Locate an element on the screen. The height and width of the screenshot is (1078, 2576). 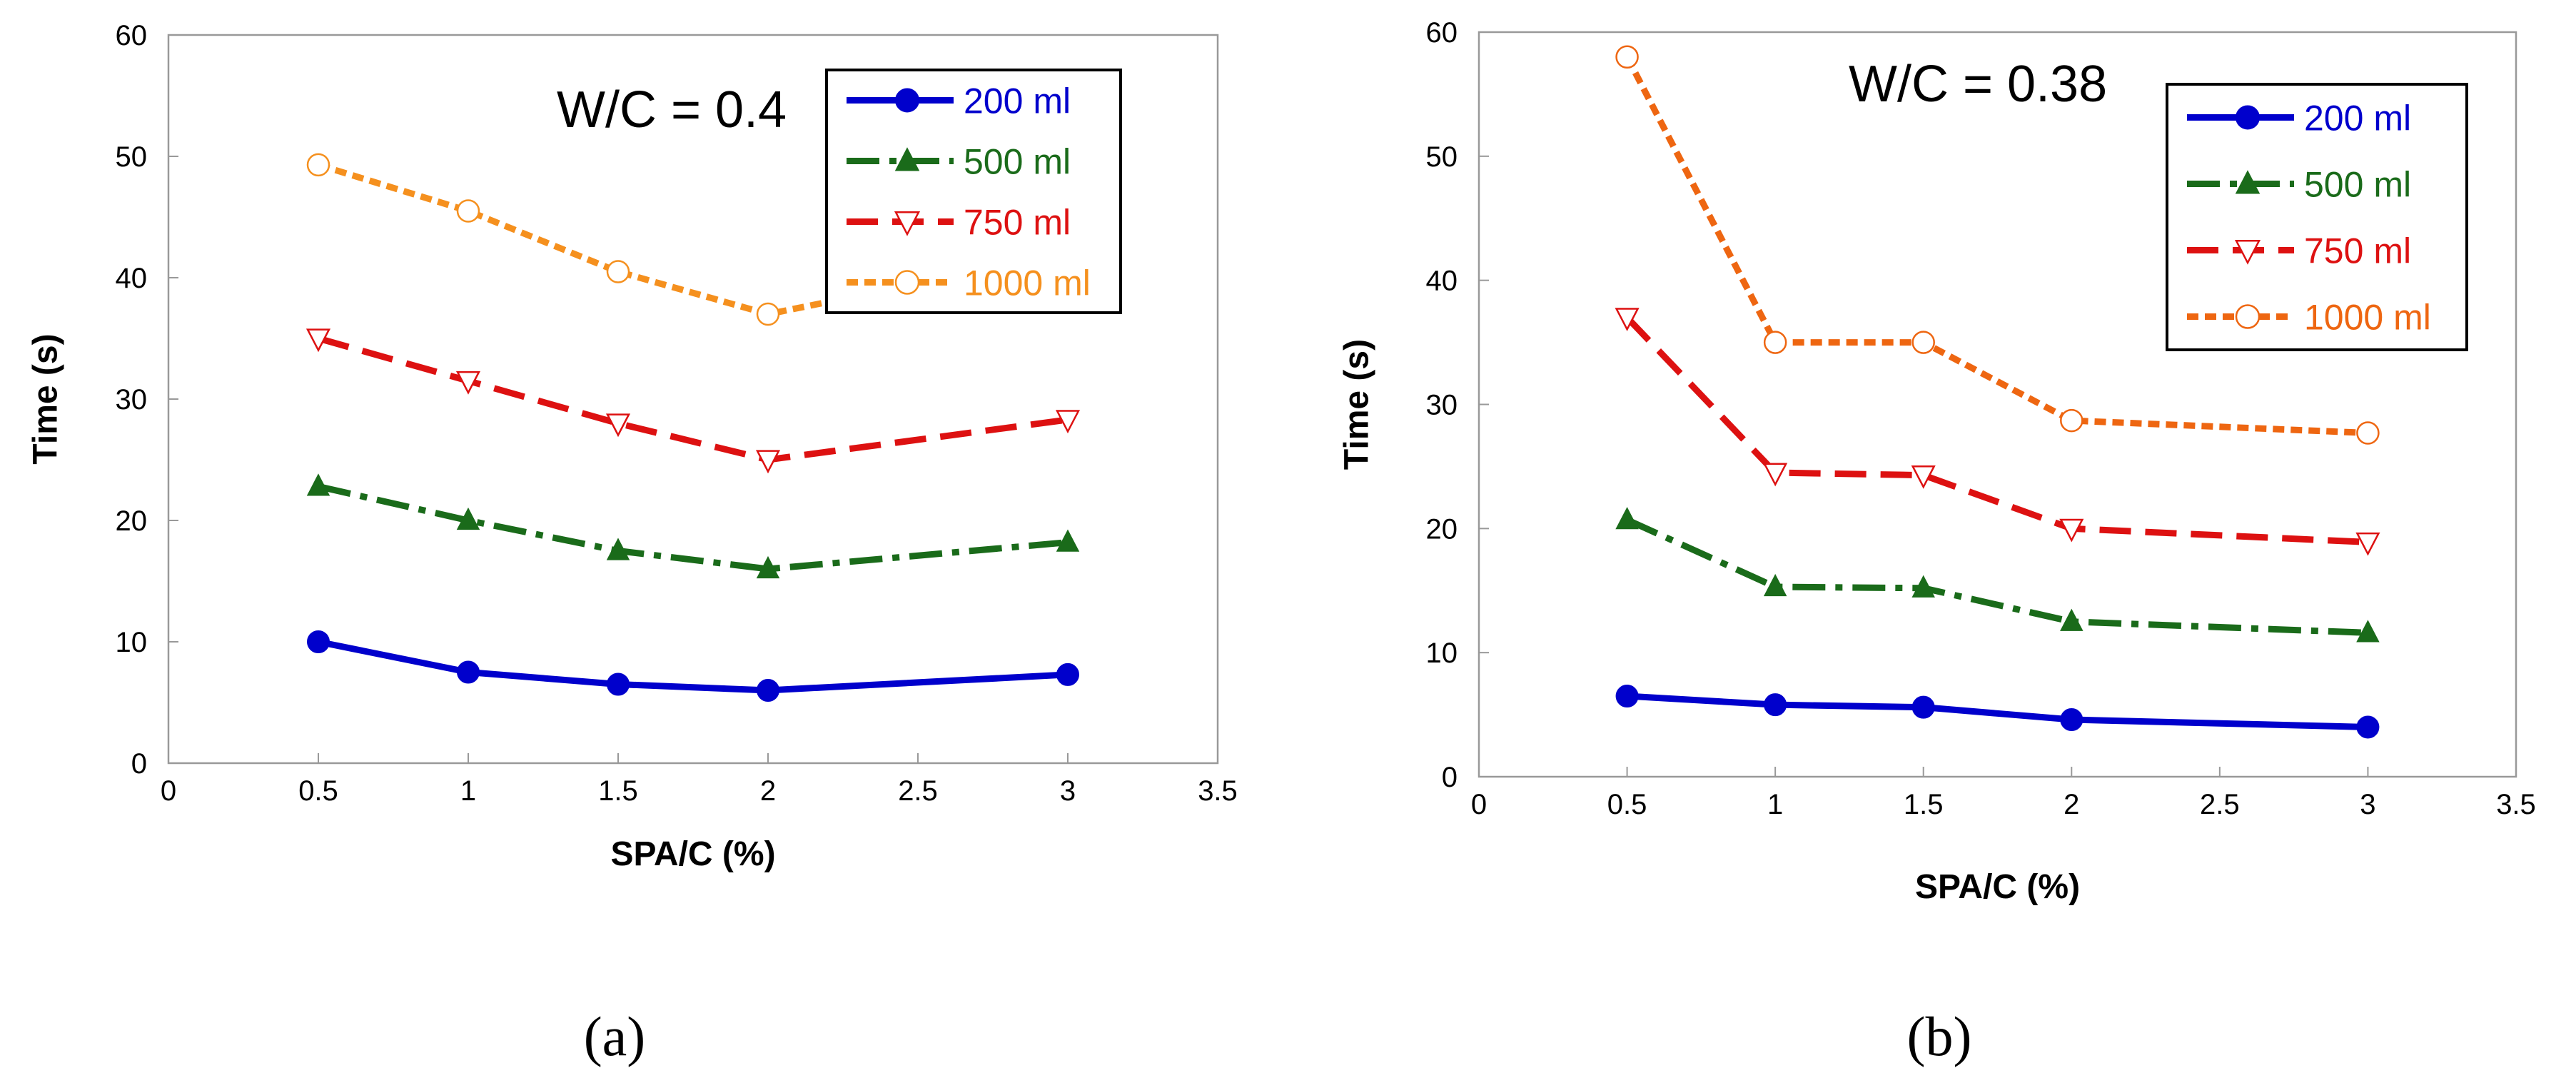
chart-annotation: W/C = 0.4 is located at coordinates (672, 110).